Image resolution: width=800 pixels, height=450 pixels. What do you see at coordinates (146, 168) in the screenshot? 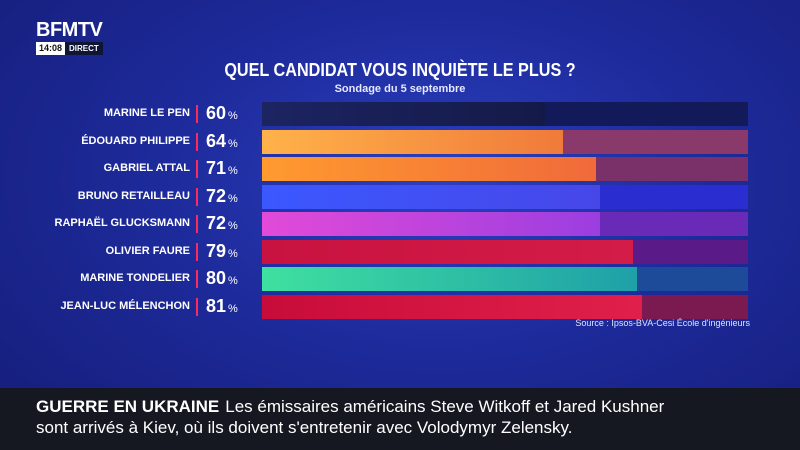
I see `bar-label: GABRIEL ATTAL` at bounding box center [146, 168].